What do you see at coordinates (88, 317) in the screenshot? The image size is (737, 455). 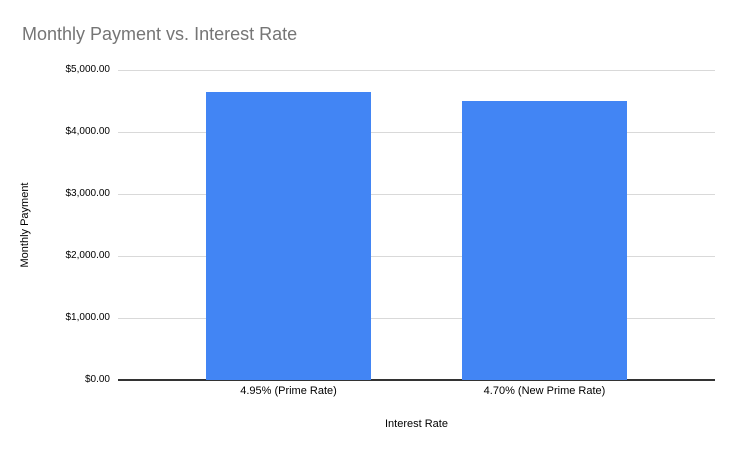 I see `y-tick-label: $1,000.00` at bounding box center [88, 317].